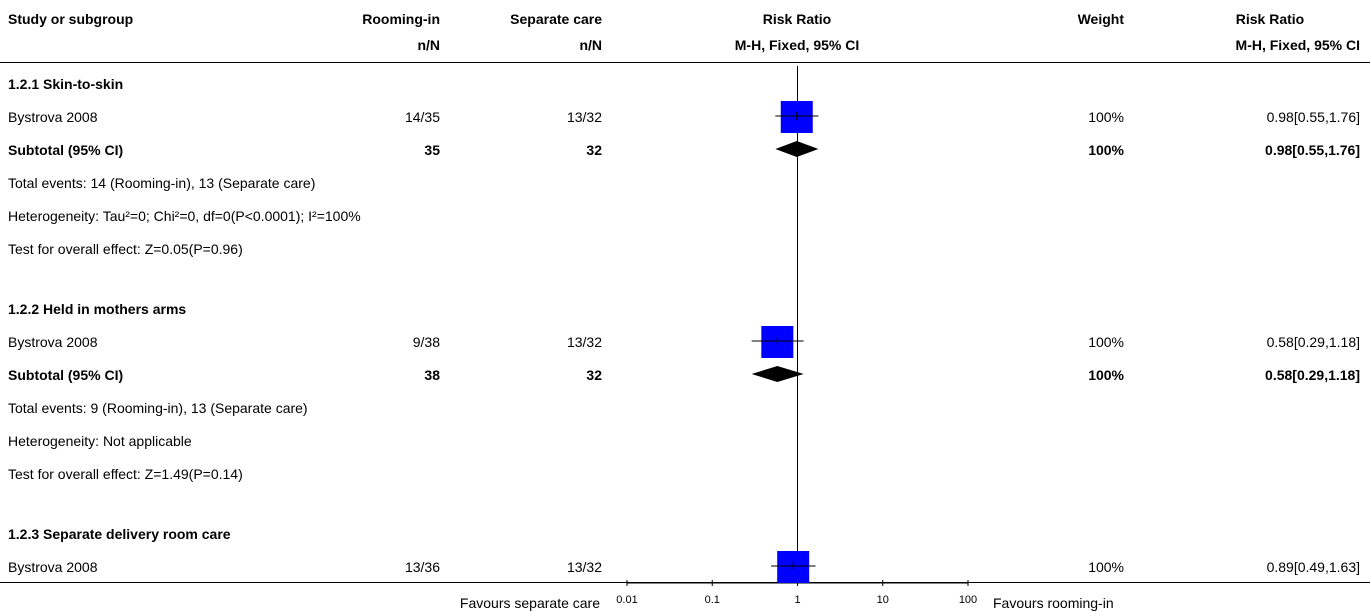  I want to click on favours-right-label: Favours rooming-in, so click(1053, 603).